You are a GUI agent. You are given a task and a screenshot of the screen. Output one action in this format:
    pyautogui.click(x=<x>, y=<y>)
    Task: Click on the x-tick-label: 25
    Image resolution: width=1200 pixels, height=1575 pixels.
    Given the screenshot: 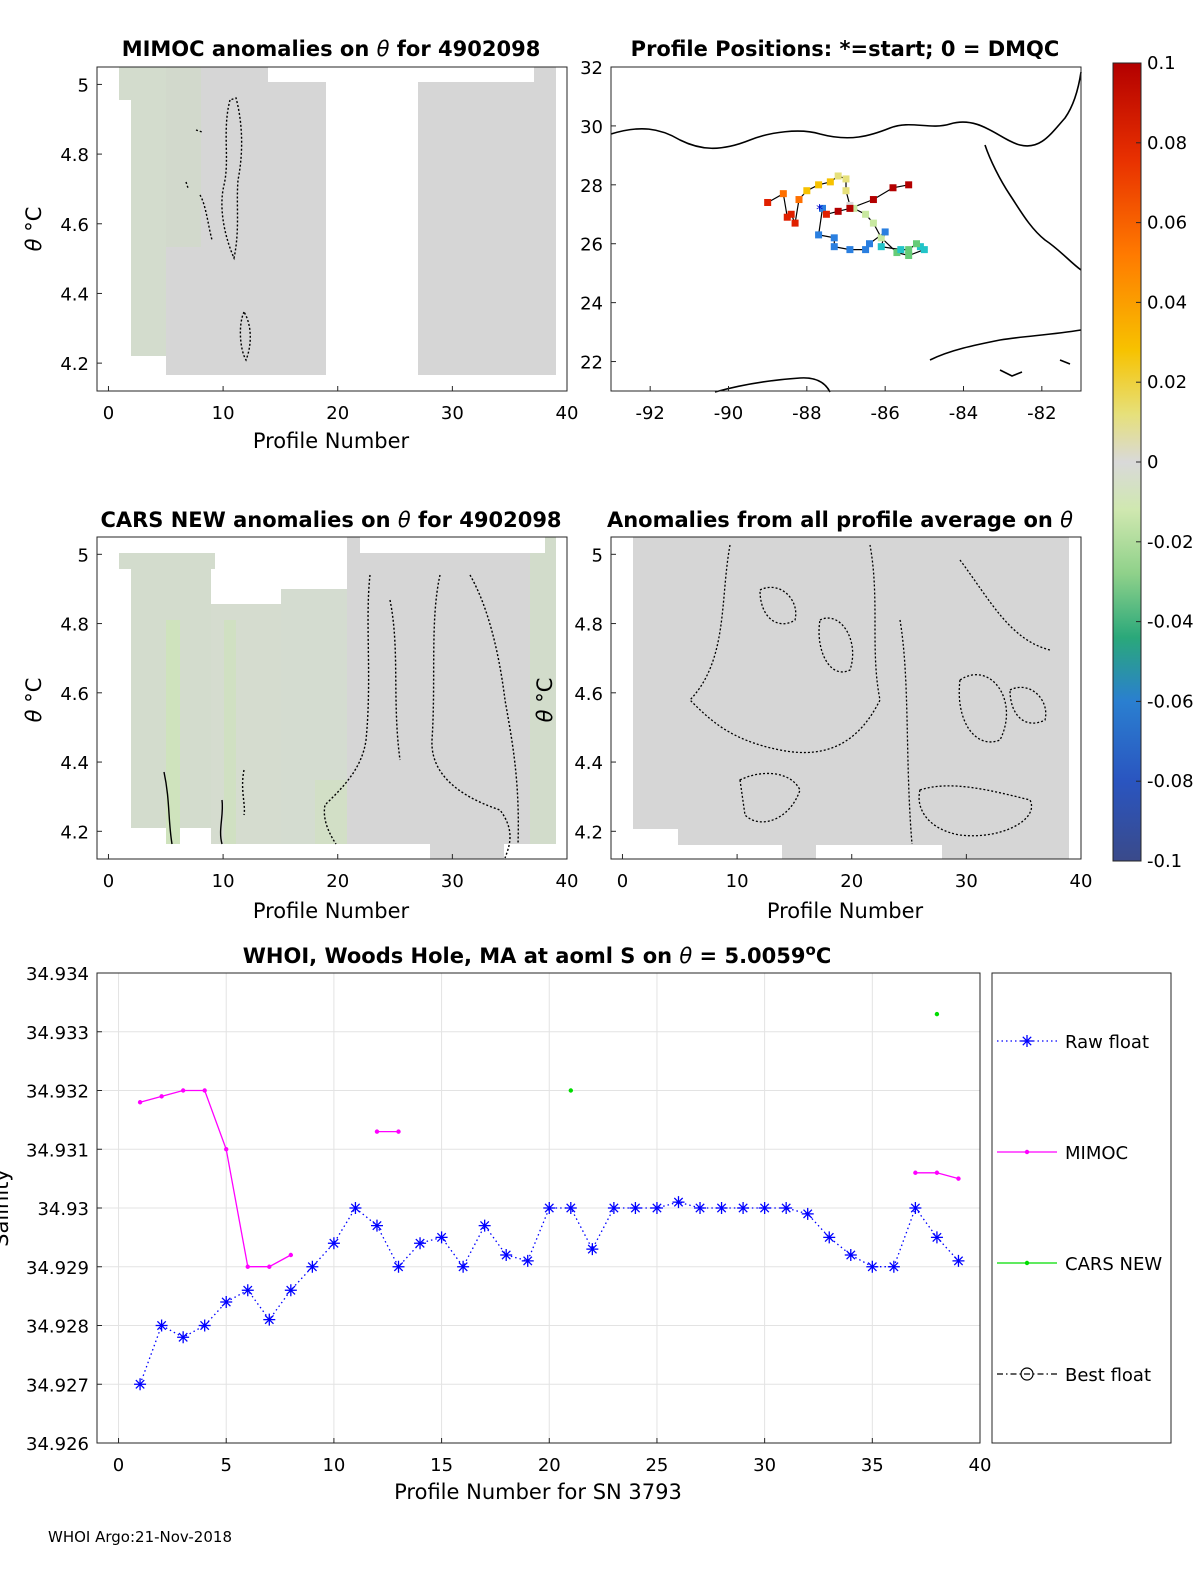 What is the action you would take?
    pyautogui.click(x=656, y=1465)
    